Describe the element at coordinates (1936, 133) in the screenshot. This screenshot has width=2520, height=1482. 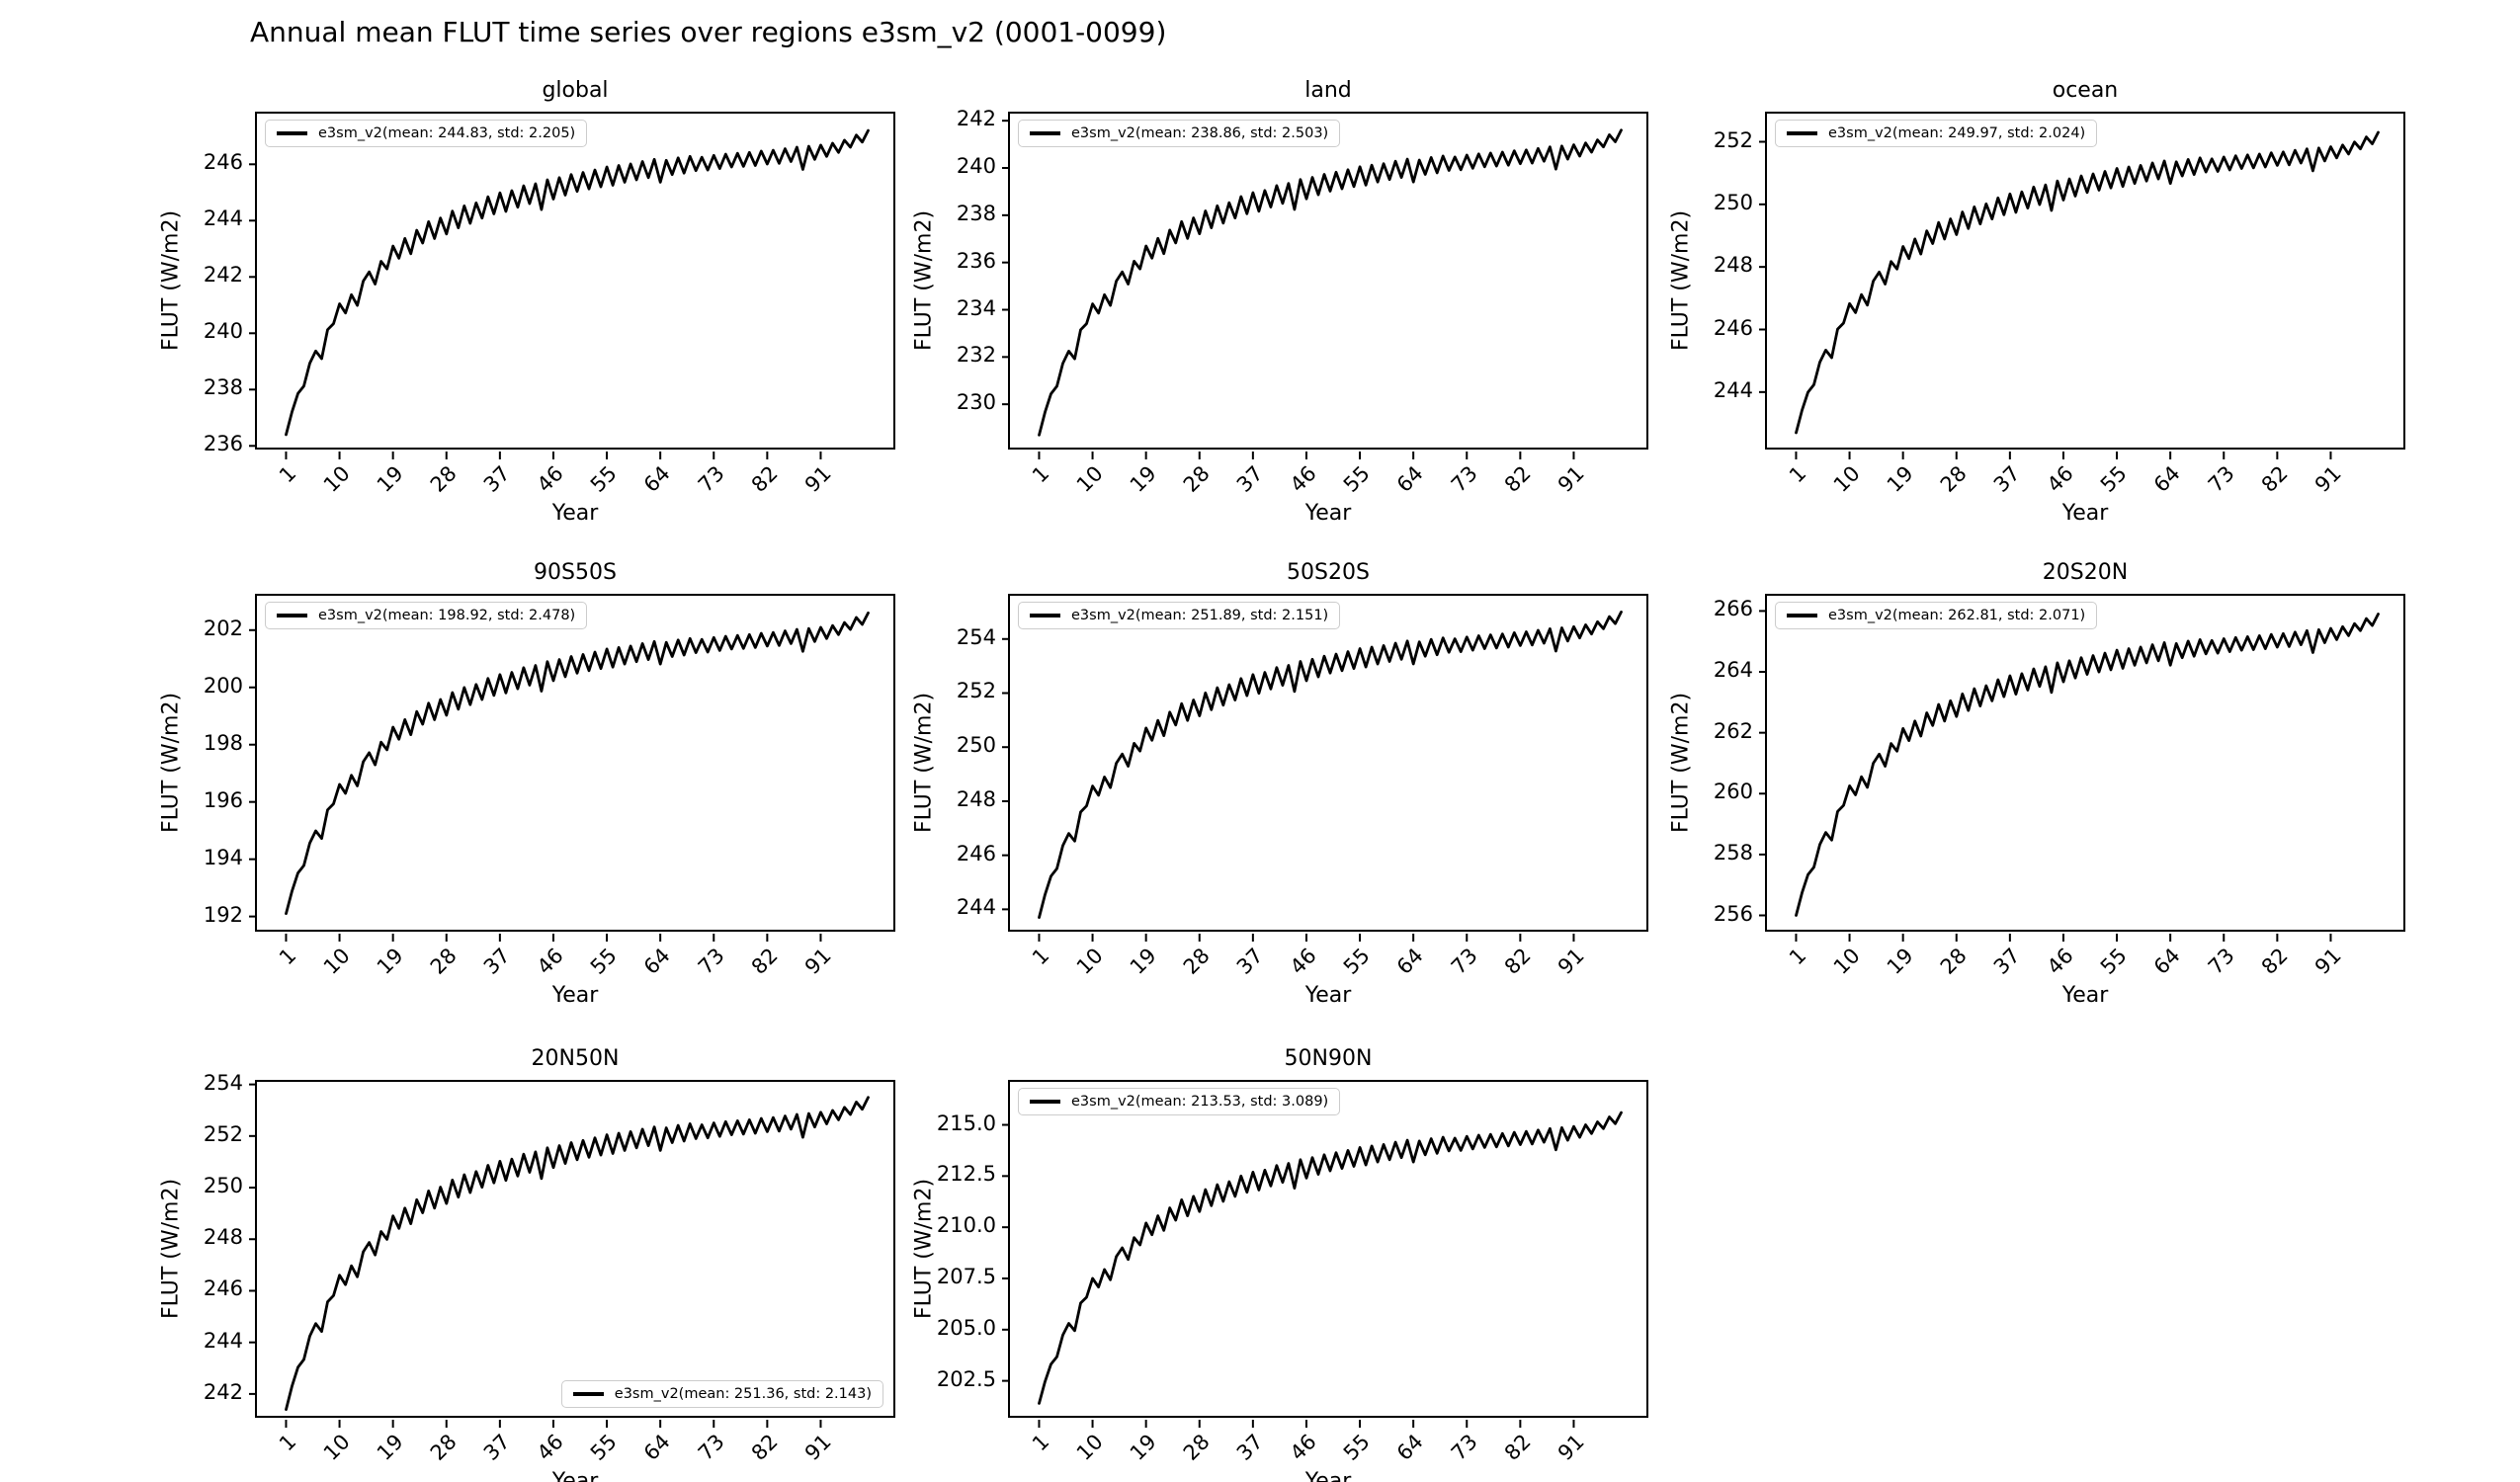
I see `legend: e3sm_v2(mean: 249.97, std: 2.024)` at that location.